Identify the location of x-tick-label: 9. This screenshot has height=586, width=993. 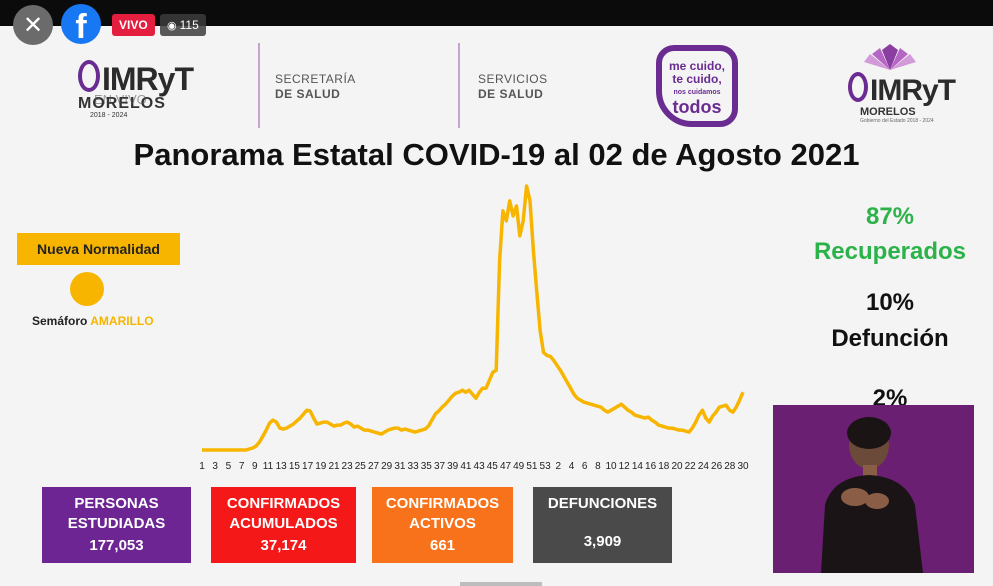
(255, 465).